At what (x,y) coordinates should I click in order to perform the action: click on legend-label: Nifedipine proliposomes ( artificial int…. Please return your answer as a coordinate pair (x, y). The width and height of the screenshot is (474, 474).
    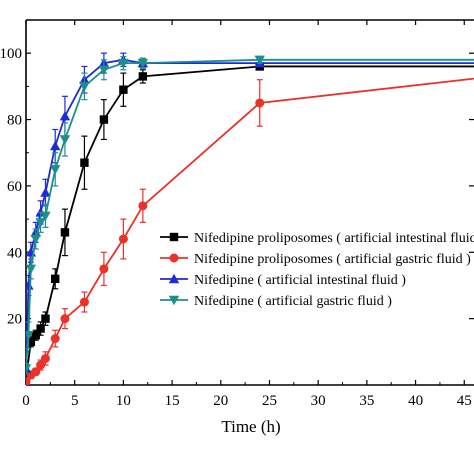
    Looking at the image, I should click on (334, 238).